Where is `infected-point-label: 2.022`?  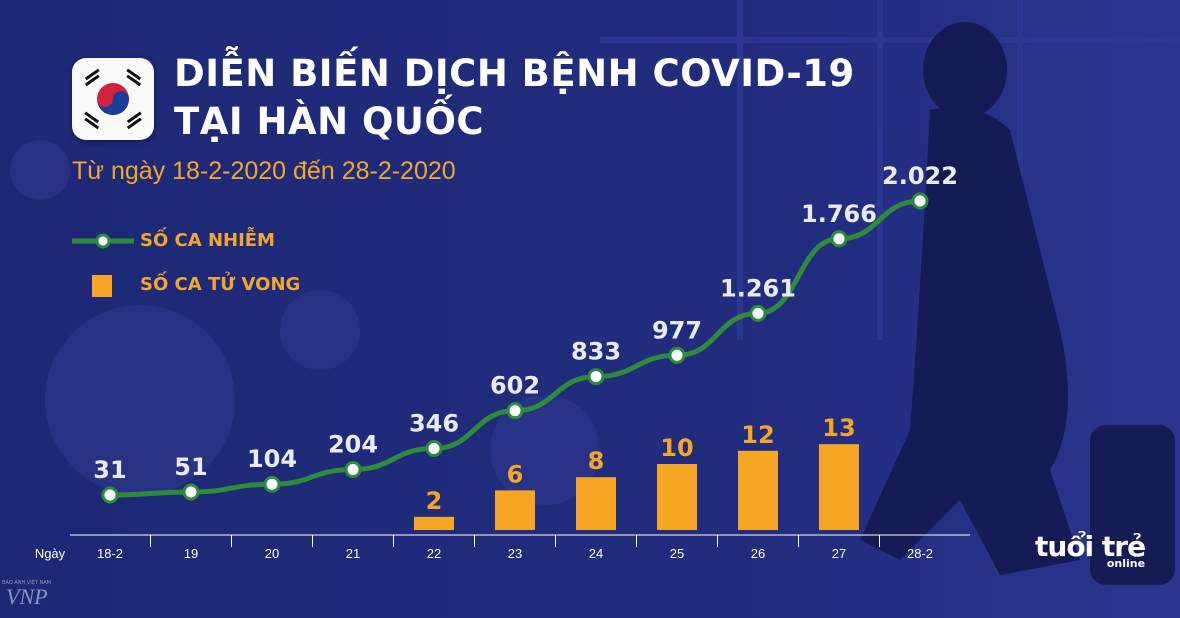 infected-point-label: 2.022 is located at coordinates (920, 176).